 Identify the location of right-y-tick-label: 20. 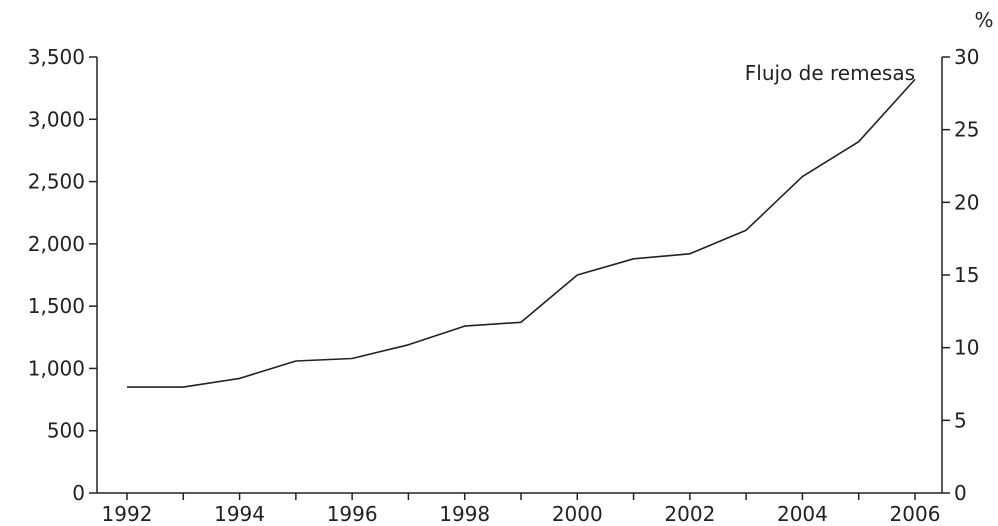
(966, 202).